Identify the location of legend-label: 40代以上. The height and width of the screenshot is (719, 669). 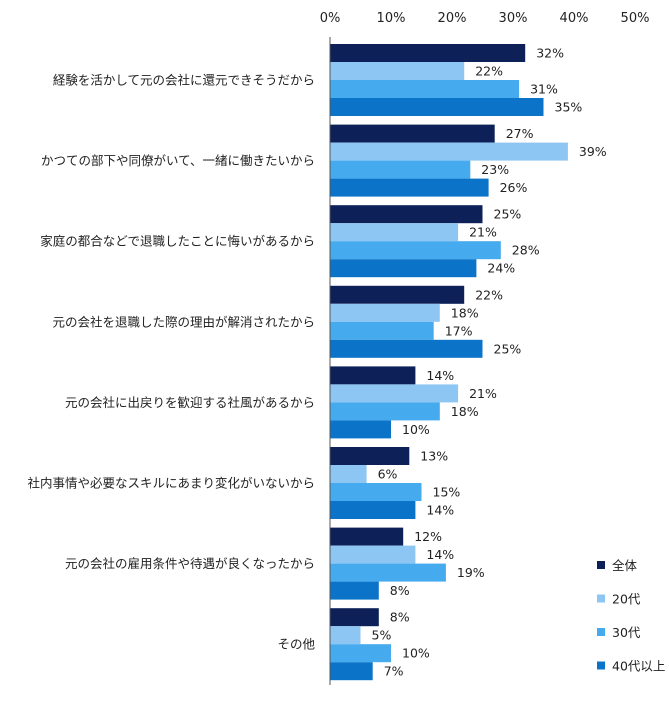
(638, 666).